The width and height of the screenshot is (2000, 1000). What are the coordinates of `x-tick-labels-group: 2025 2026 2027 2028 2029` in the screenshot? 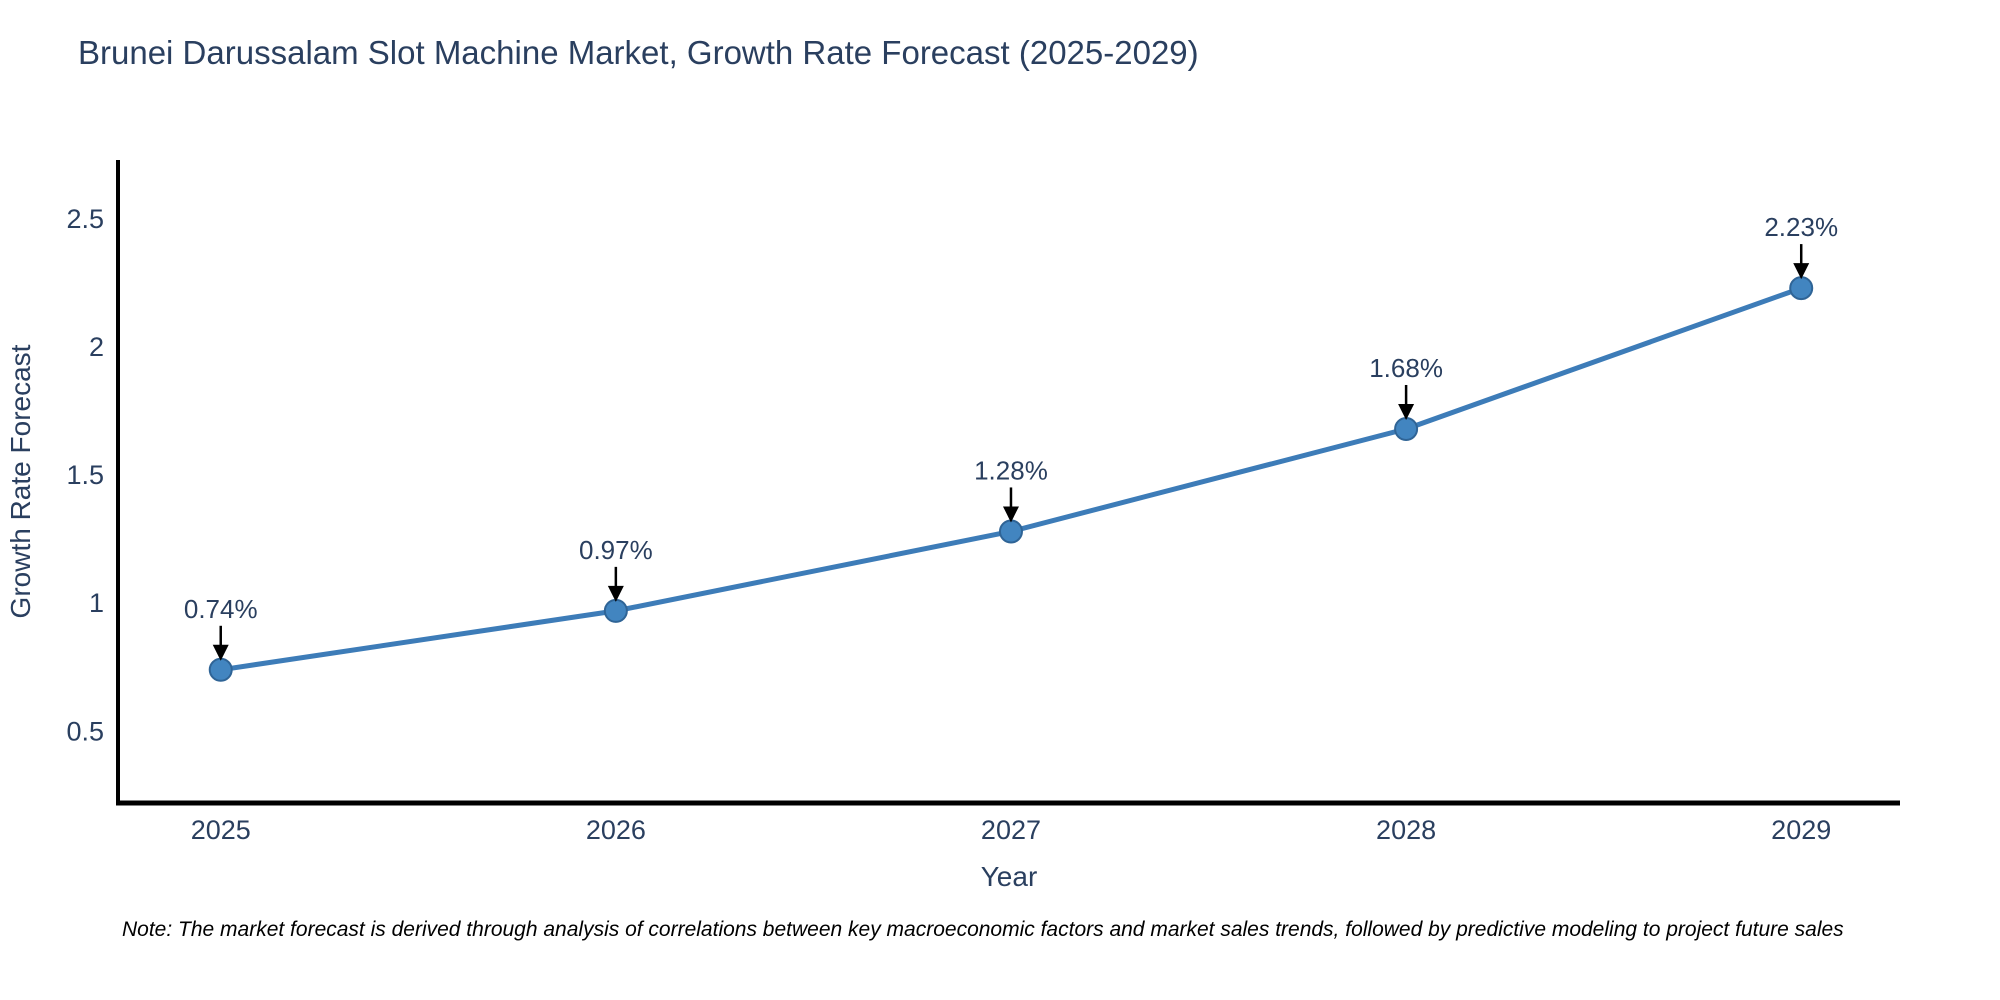 It's located at (1011, 830).